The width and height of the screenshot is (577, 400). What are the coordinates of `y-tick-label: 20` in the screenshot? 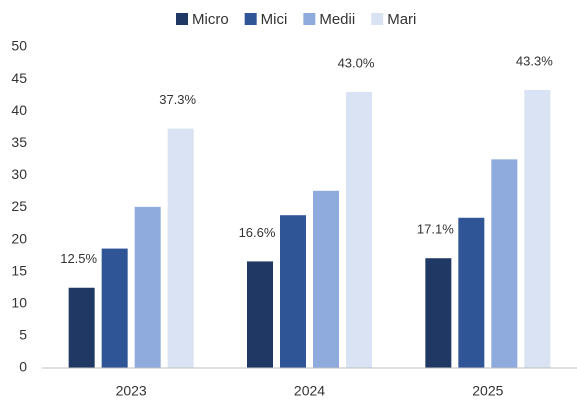 It's located at (19, 238).